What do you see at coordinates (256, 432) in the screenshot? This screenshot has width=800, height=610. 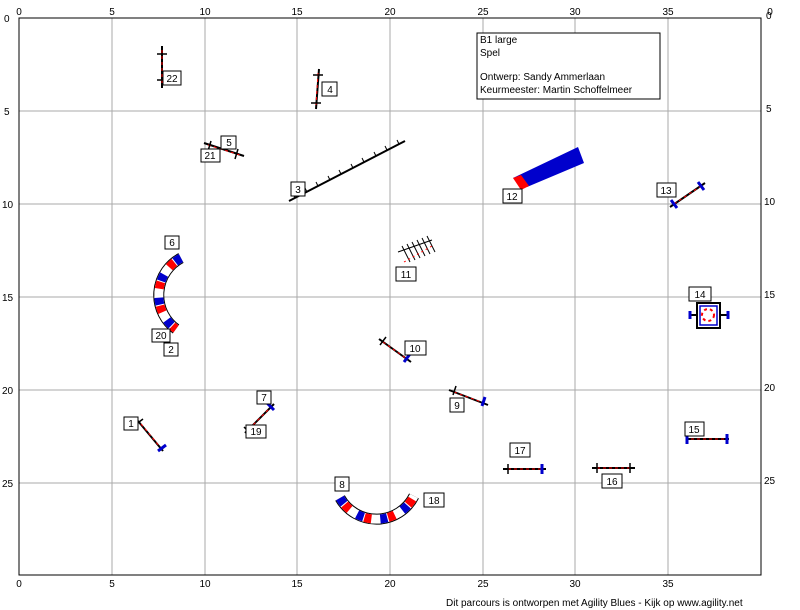 I see `obstacle-number: 19` at bounding box center [256, 432].